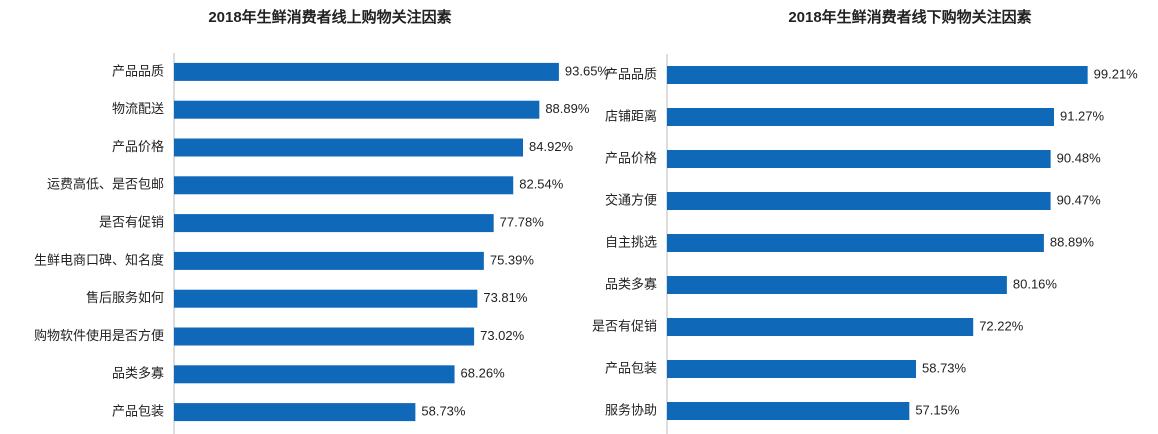  I want to click on value-label: 73.81%, so click(505, 297).